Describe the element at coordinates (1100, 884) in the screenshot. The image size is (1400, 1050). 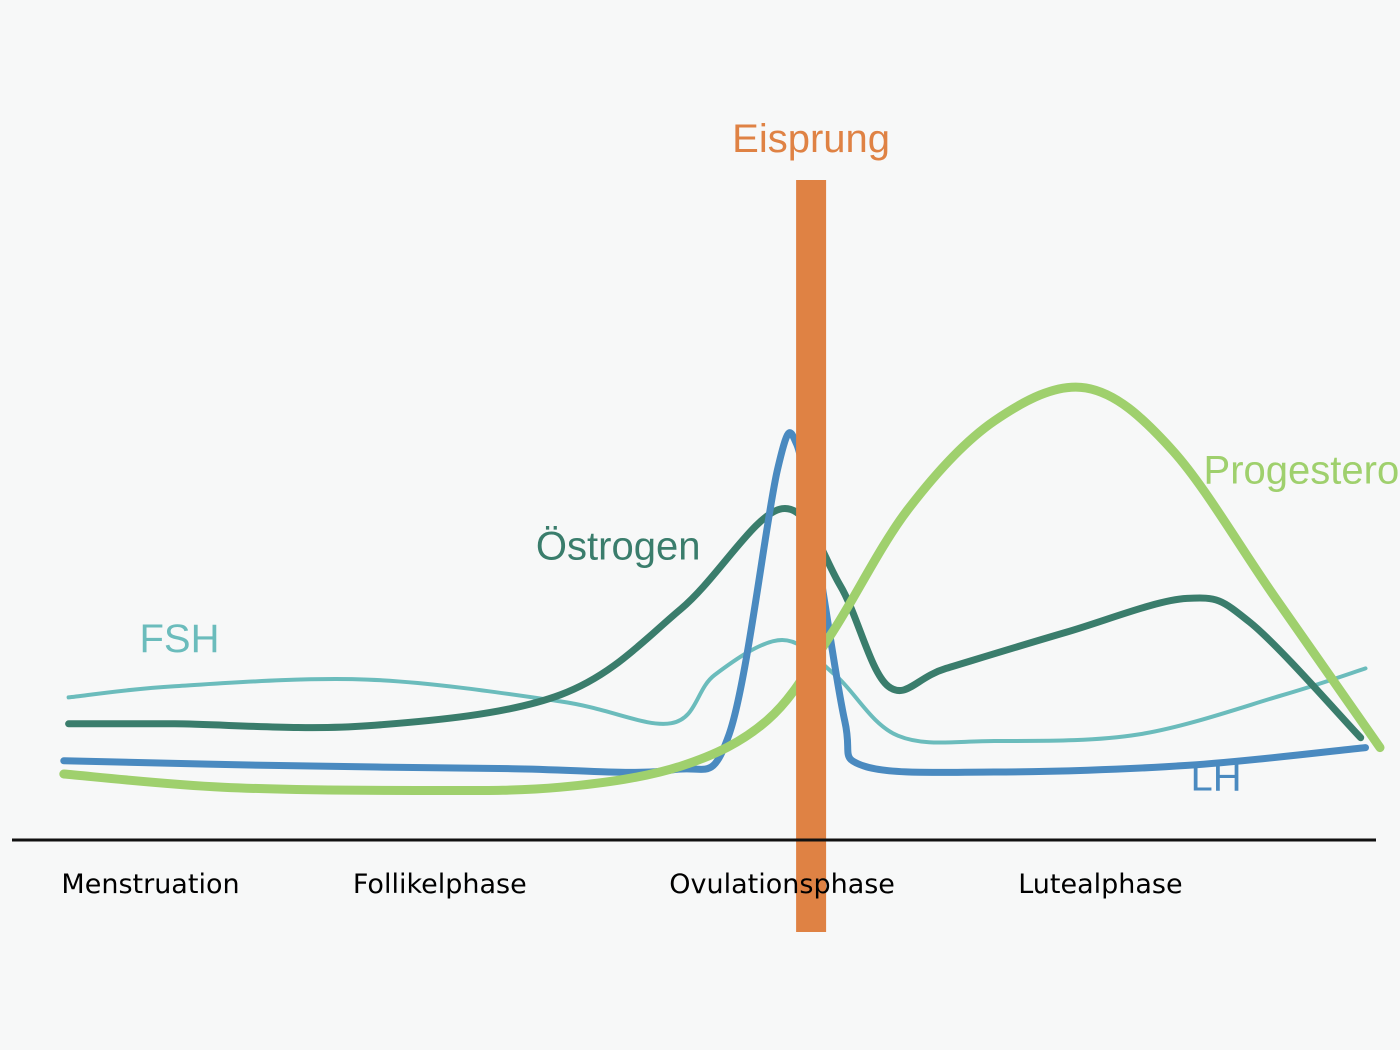
I see `phase-label-lutealphase: Lutealphase` at that location.